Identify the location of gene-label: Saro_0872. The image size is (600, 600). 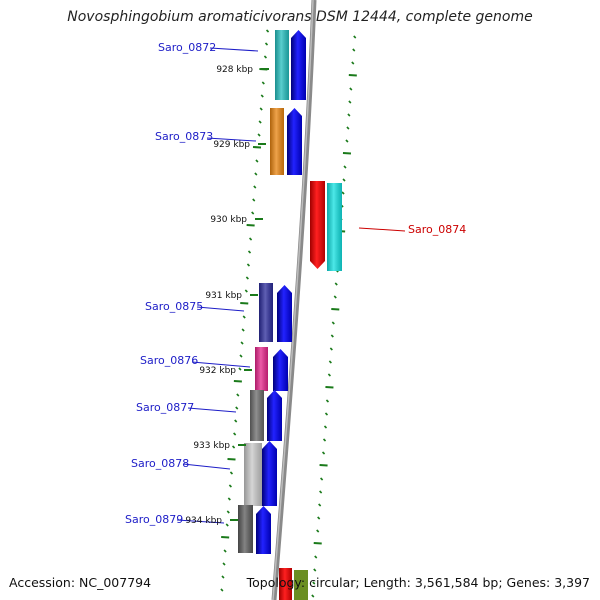
(187, 47).